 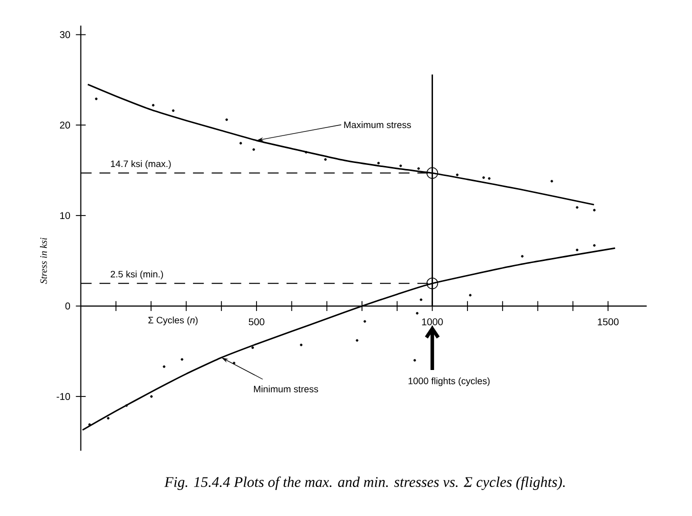 What do you see at coordinates (140, 165) in the screenshot?
I see `ref-line-label: 14.7 ksi (max.)` at bounding box center [140, 165].